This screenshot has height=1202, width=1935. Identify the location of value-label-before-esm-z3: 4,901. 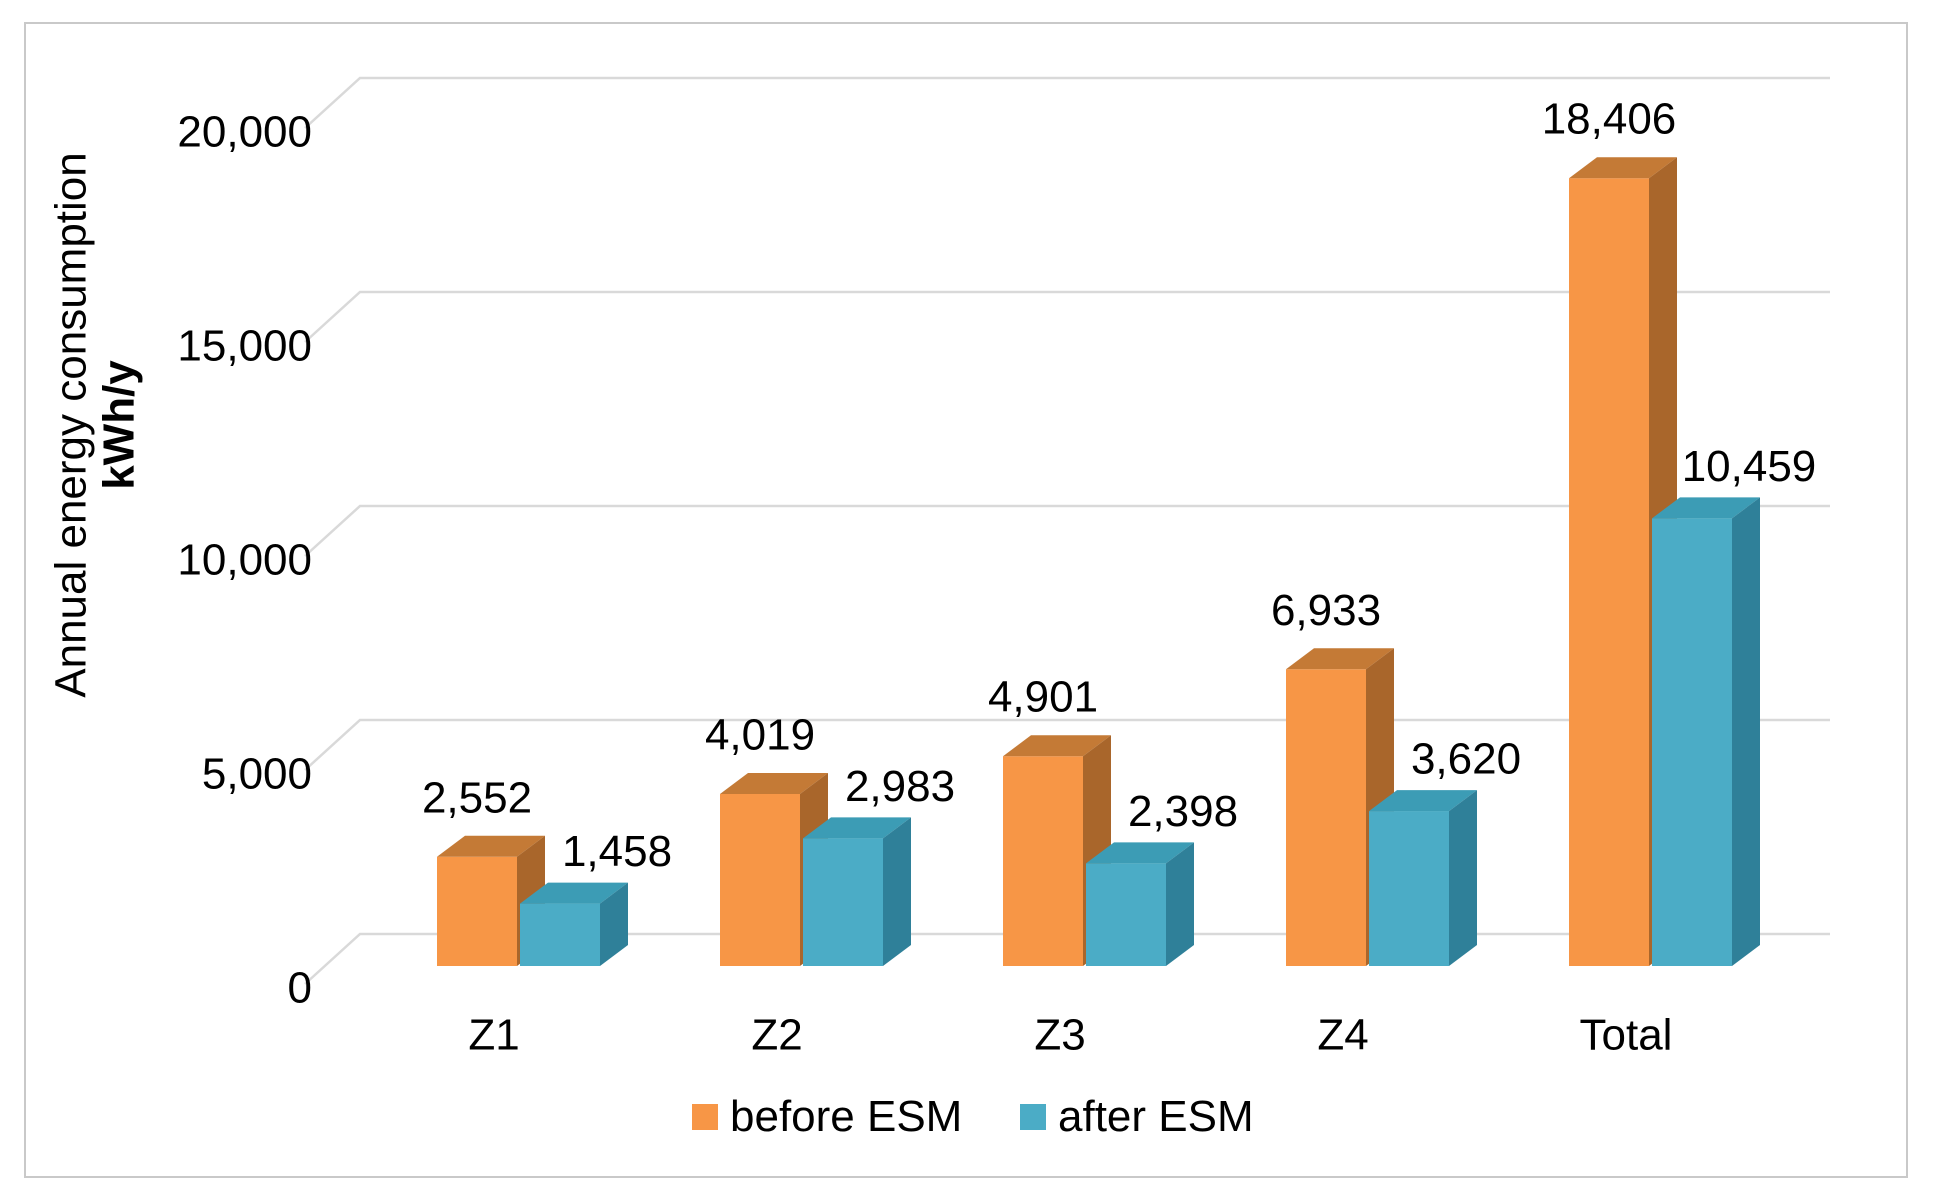
(1043, 697).